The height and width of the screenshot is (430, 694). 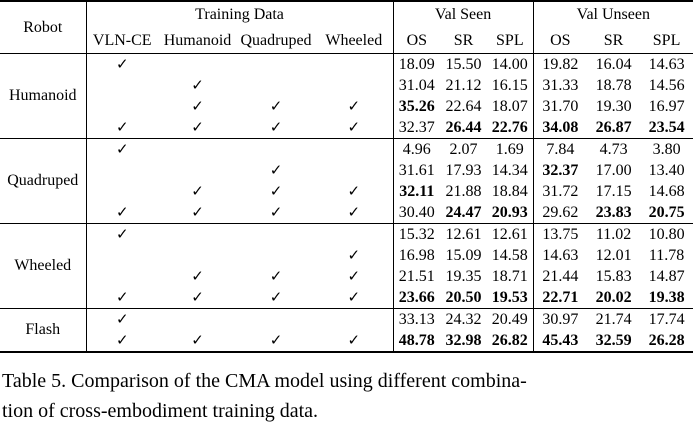 What do you see at coordinates (463, 106) in the screenshot?
I see `metric-value: 22.64` at bounding box center [463, 106].